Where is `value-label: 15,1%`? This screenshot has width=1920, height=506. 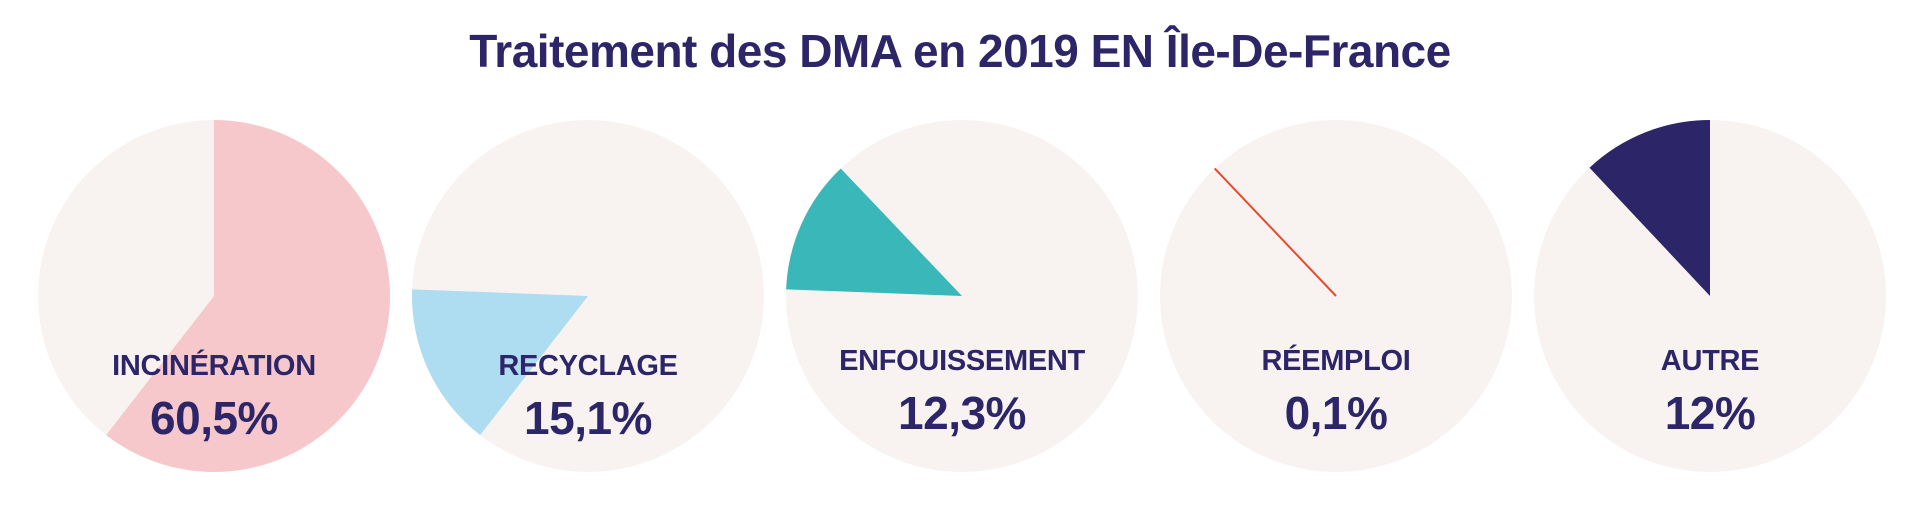 value-label: 15,1% is located at coordinates (588, 418).